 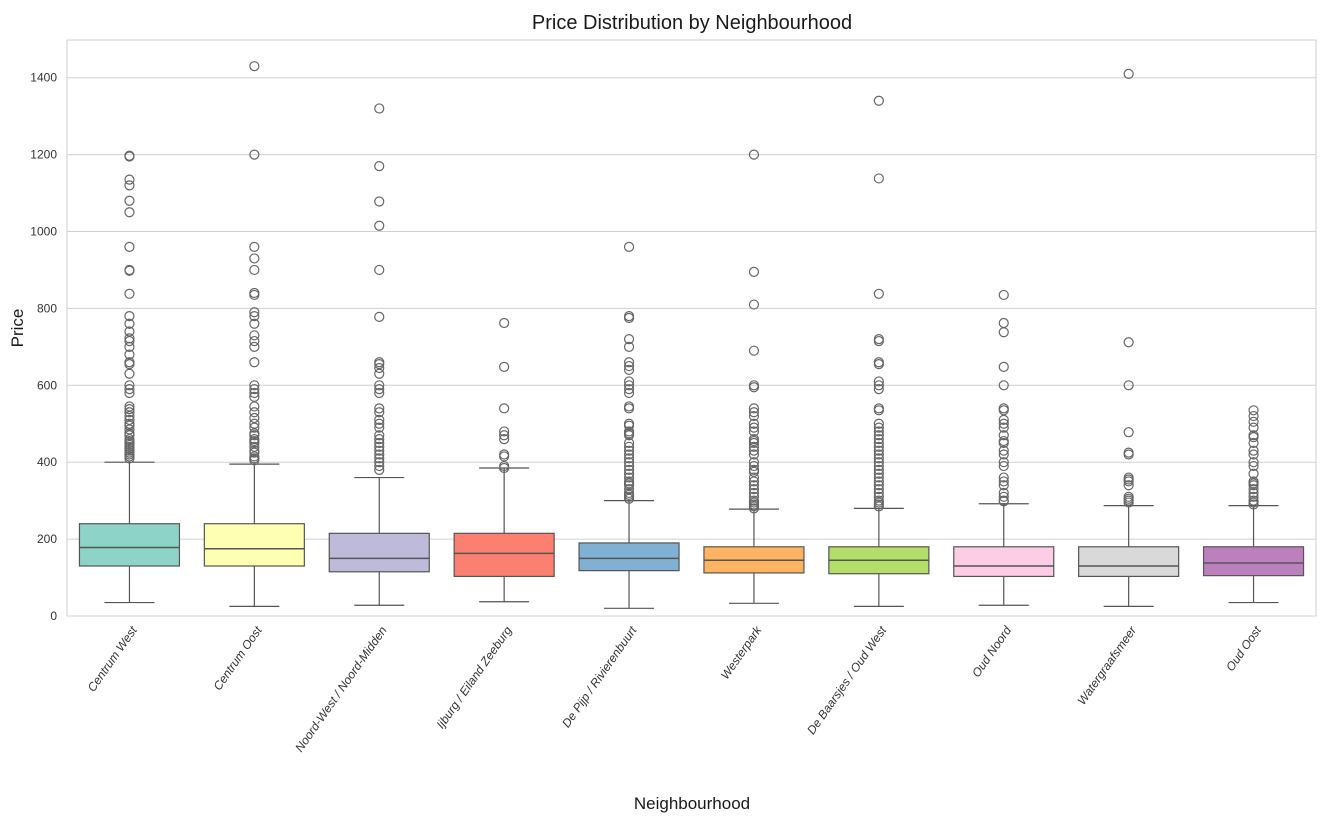 What do you see at coordinates (43, 232) in the screenshot?
I see `y-tick-label: 1000` at bounding box center [43, 232].